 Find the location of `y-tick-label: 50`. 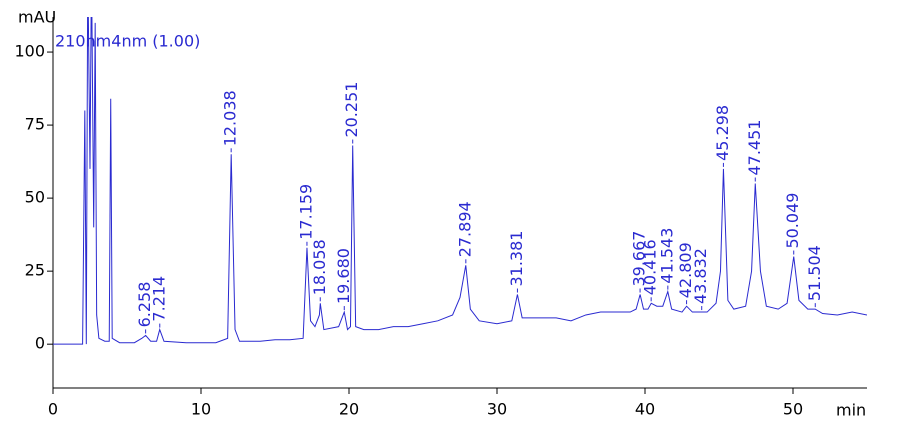

y-tick-label: 50 is located at coordinates (35, 197).